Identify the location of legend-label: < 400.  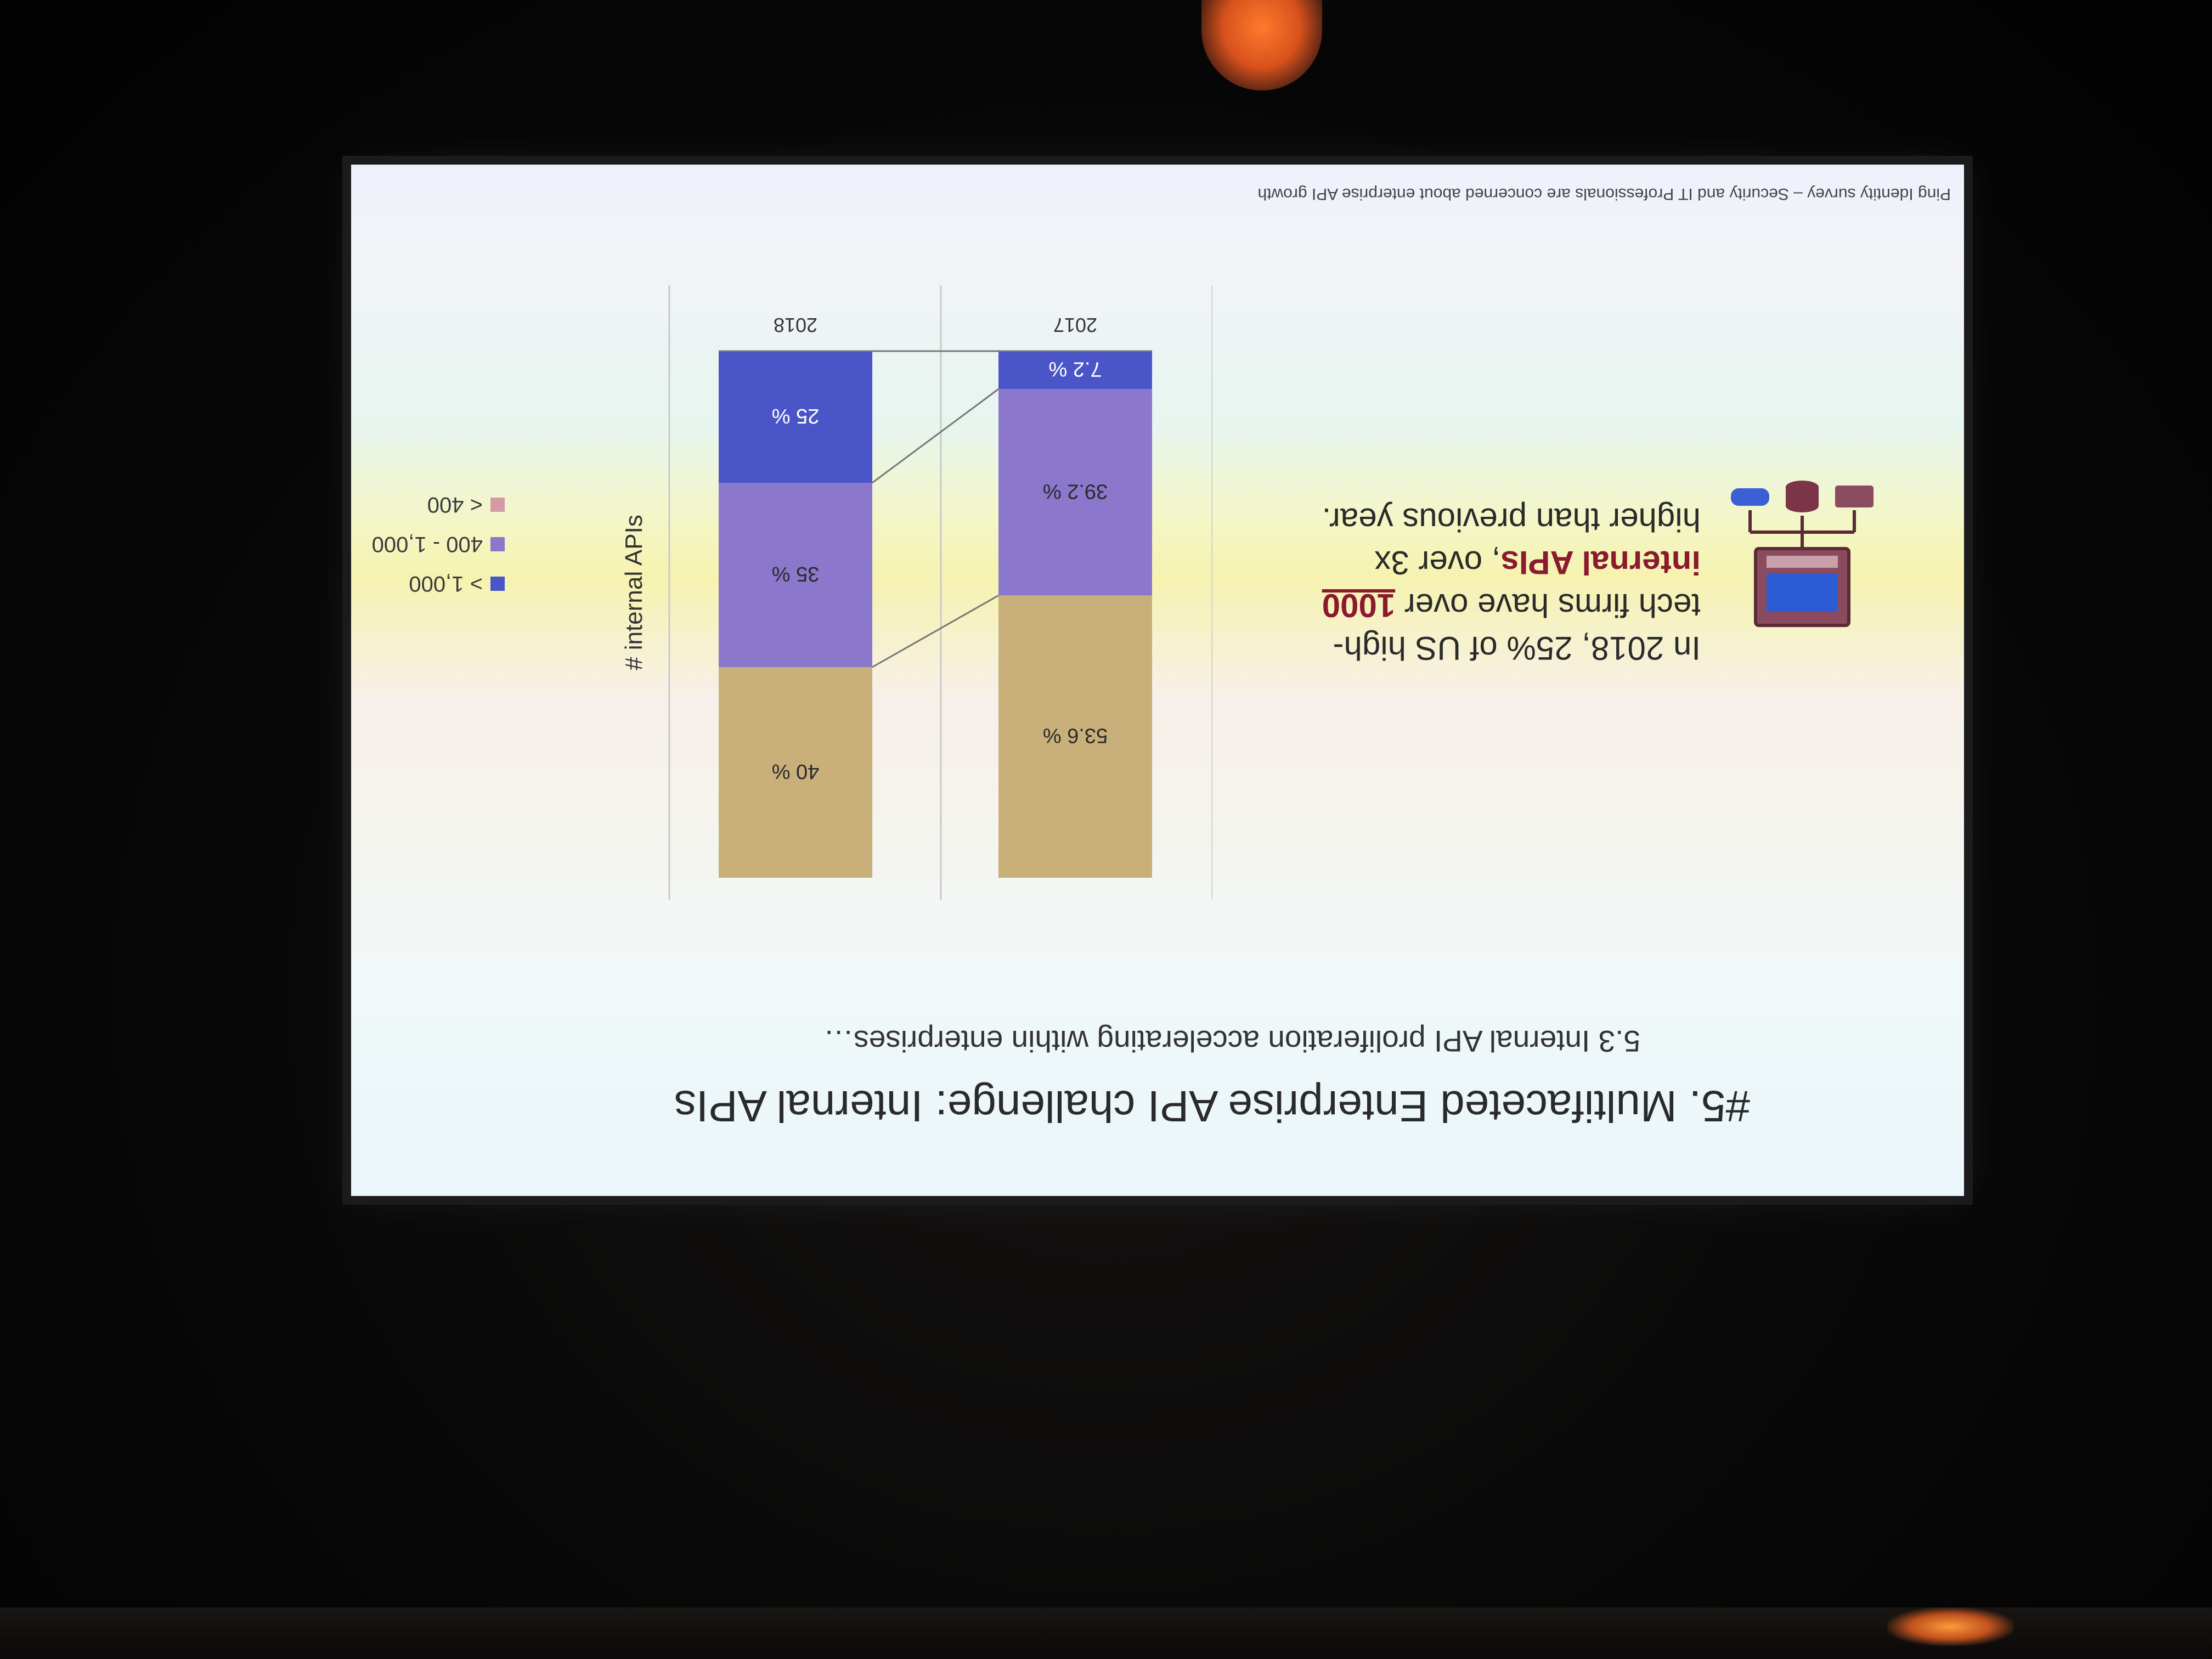
(455, 505).